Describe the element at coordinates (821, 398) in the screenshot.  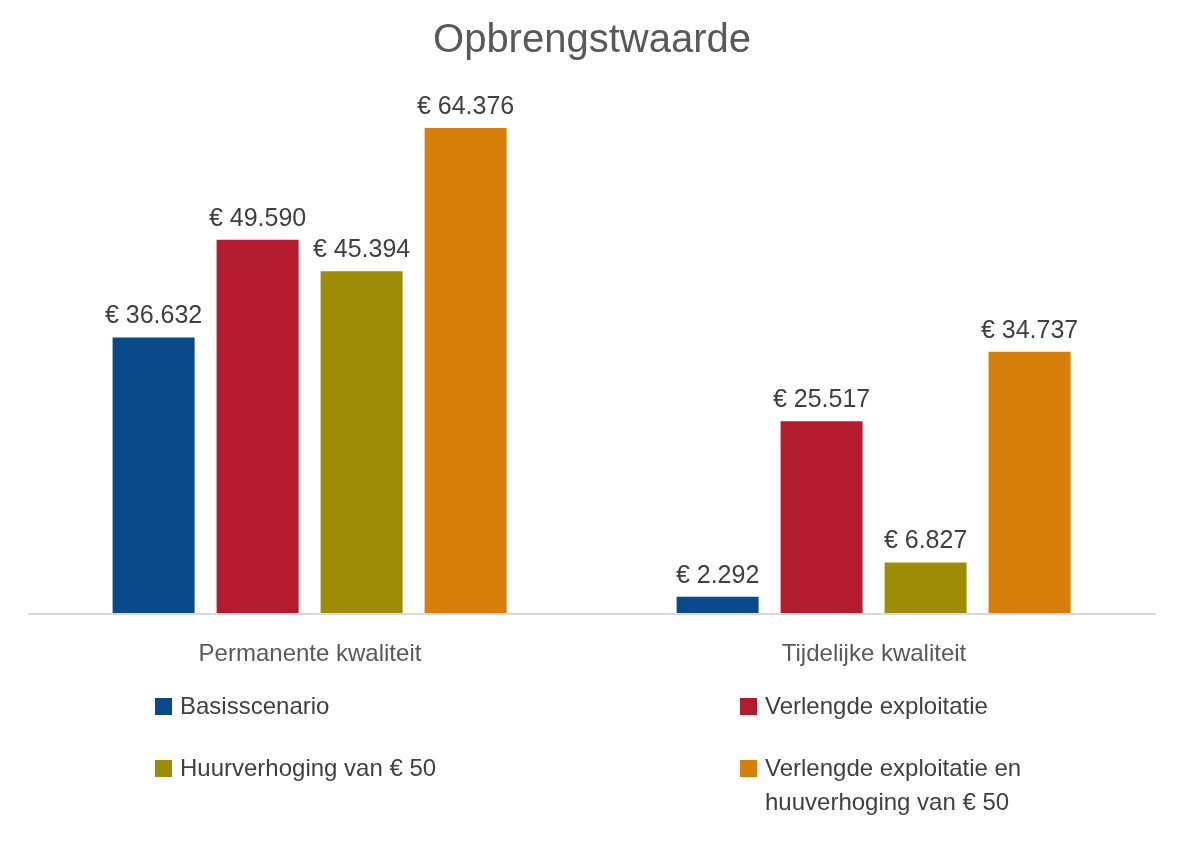
I see `data-label: € 25.517` at that location.